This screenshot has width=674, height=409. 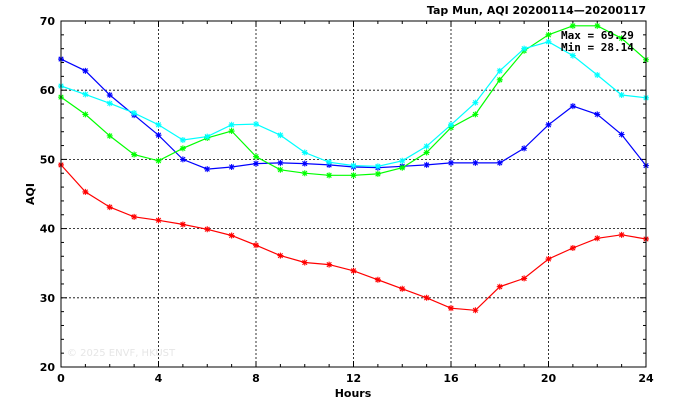 I want to click on x-tick-label: 8, so click(x=256, y=378).